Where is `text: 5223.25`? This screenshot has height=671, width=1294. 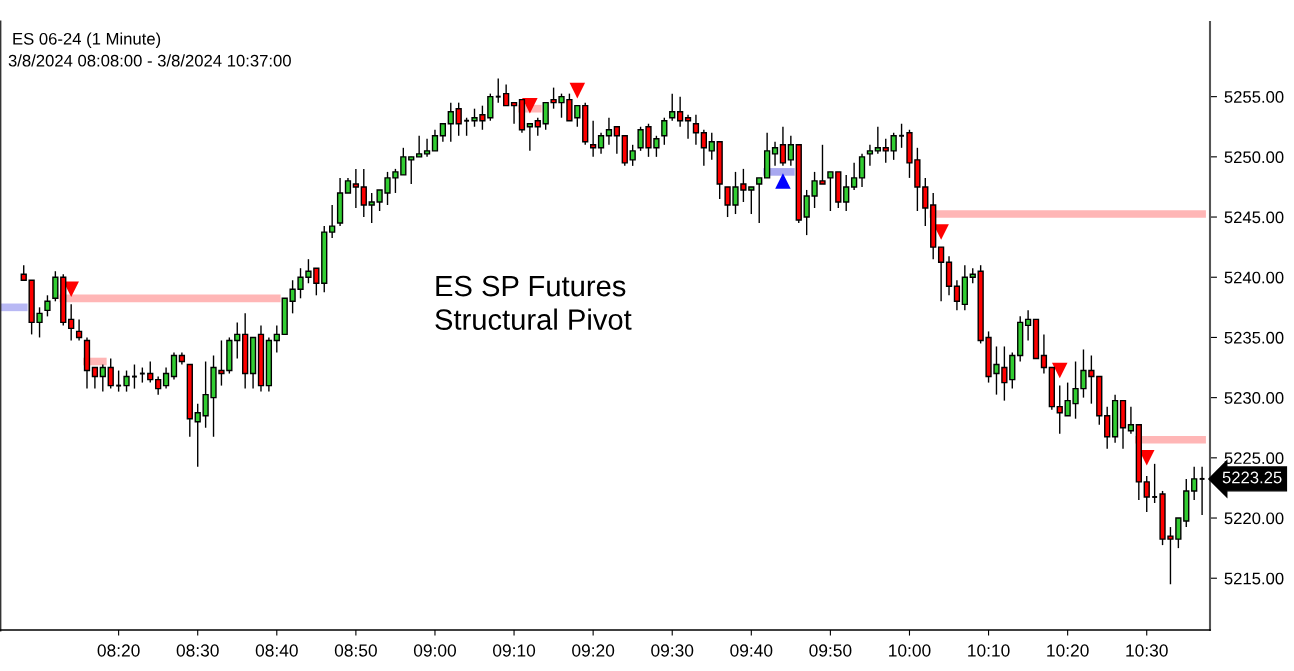
text: 5223.25 is located at coordinates (1252, 477).